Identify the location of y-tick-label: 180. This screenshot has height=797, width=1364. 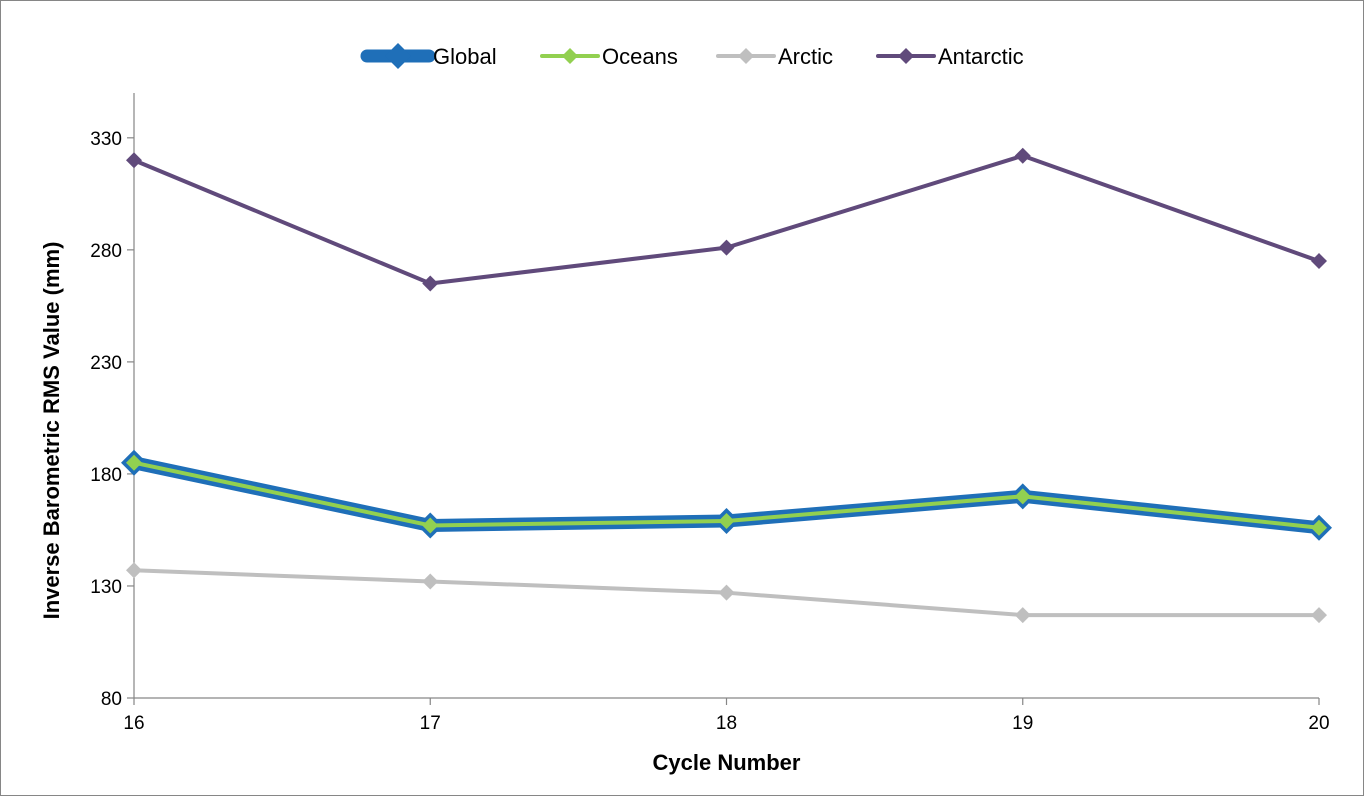
(106, 475).